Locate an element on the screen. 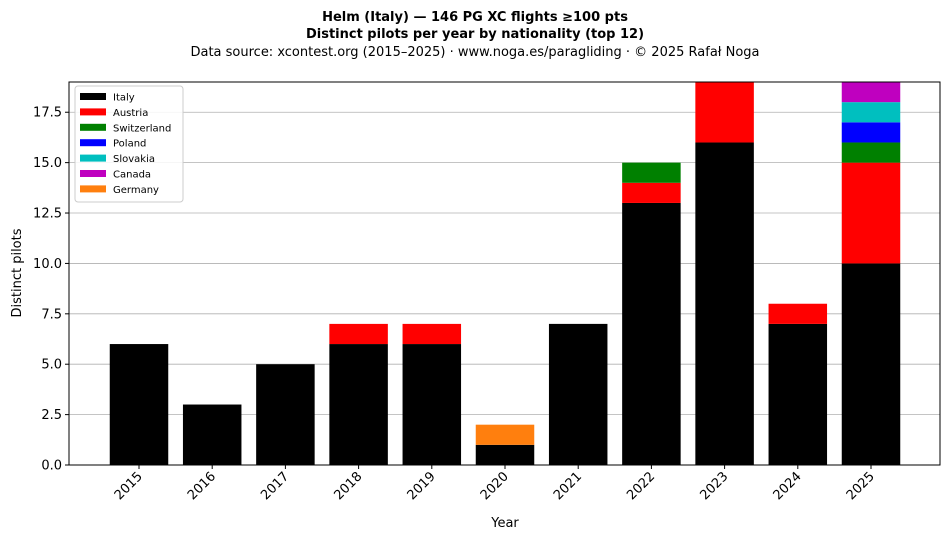  legend-label-slovakia: Slovakia is located at coordinates (134, 159).